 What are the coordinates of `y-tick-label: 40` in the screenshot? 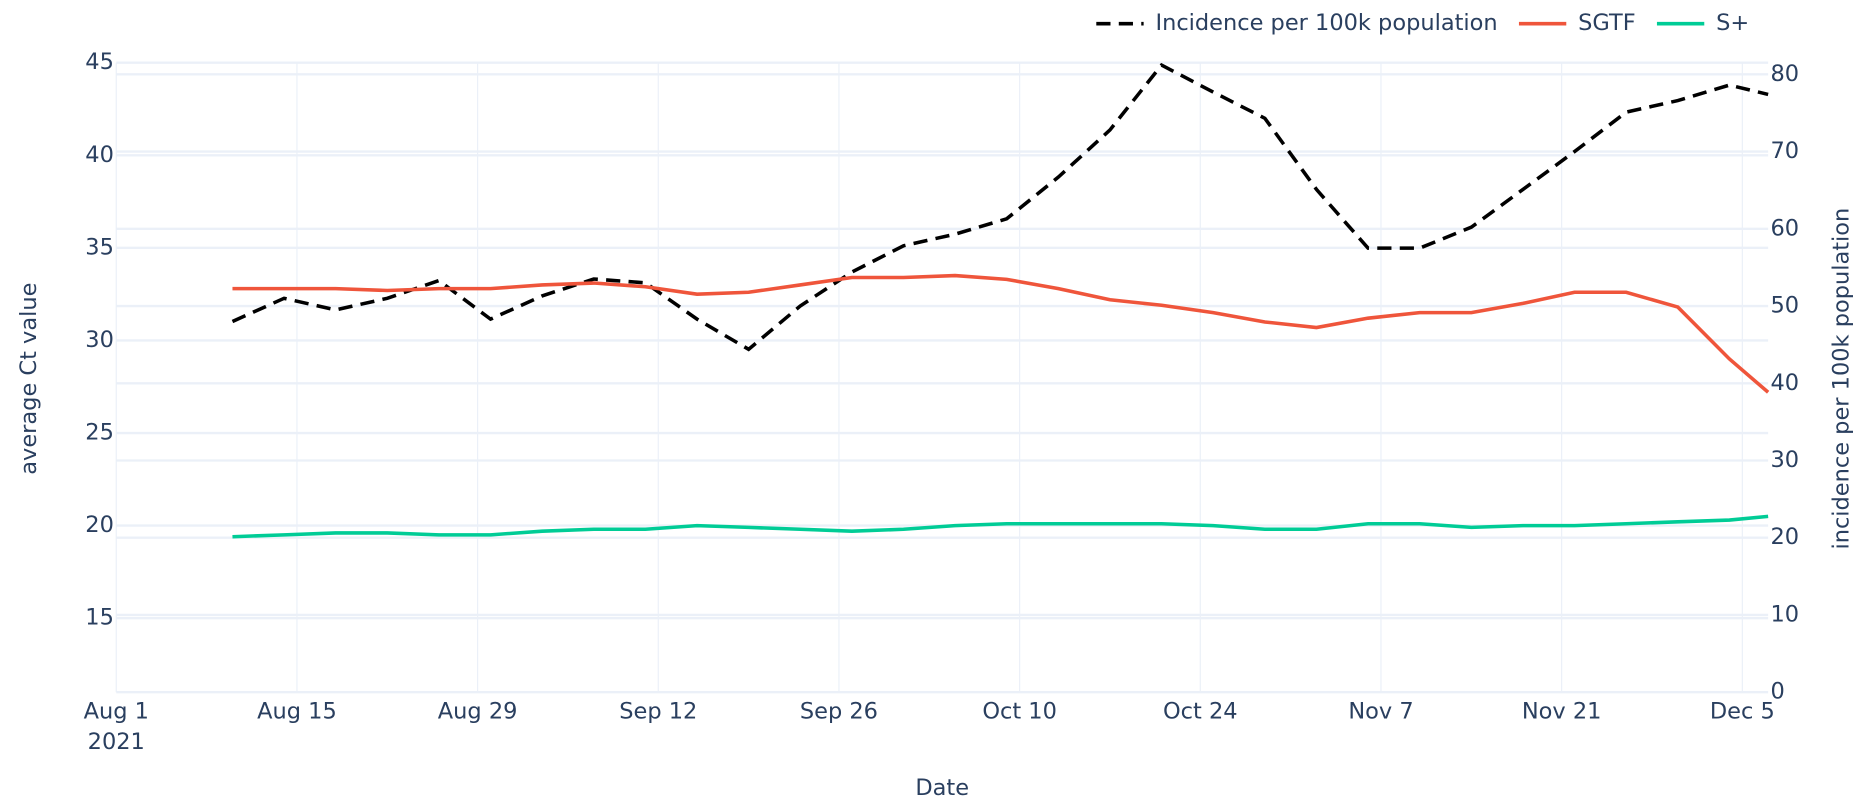 It's located at (99, 155).